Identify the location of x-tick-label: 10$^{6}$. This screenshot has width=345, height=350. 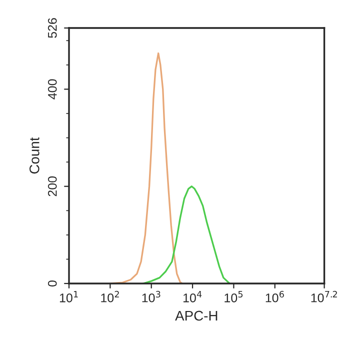
(275, 296).